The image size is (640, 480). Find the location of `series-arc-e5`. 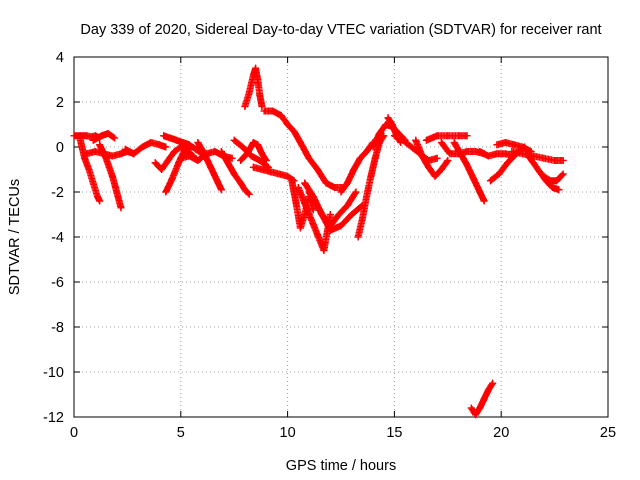

series-arc-e5 is located at coordinates (469, 172).